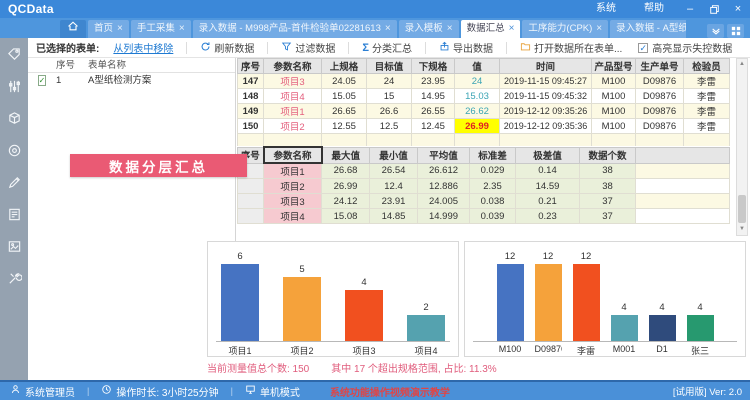  What do you see at coordinates (143, 49) in the screenshot?
I see `remove-from-list-link: 从列表中移除` at bounding box center [143, 49].